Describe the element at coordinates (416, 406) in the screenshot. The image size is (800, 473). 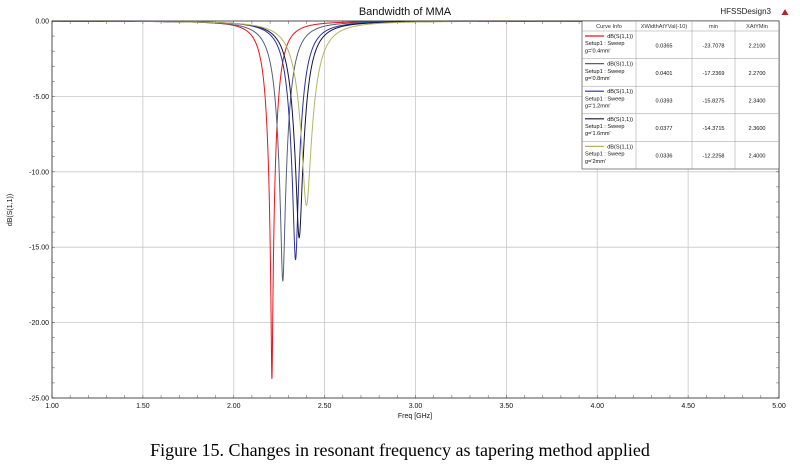
I see `x-tick-label: 3.00` at that location.